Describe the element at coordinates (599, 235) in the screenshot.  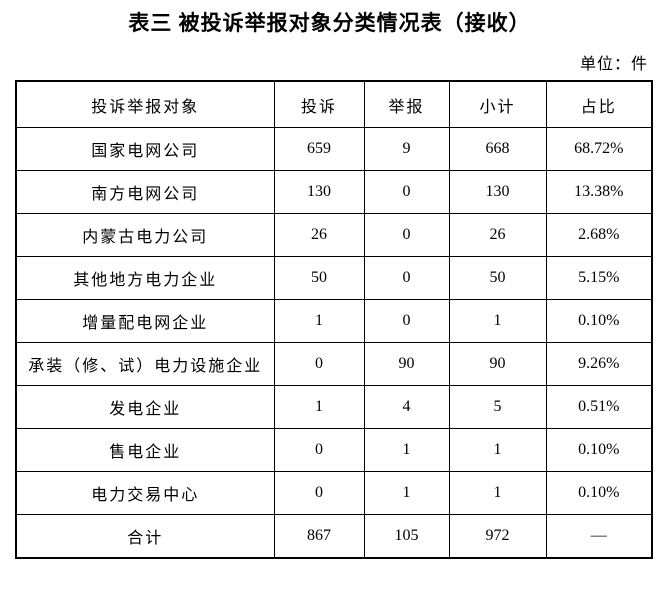
I see `cell-ratio: 2.68%` at that location.